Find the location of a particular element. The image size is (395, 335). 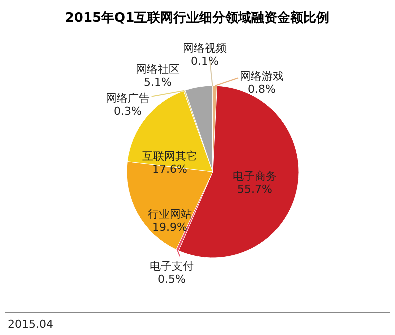

chart-title: 2015年Q1互联网行业细分领域融资金额比例 is located at coordinates (197, 18).